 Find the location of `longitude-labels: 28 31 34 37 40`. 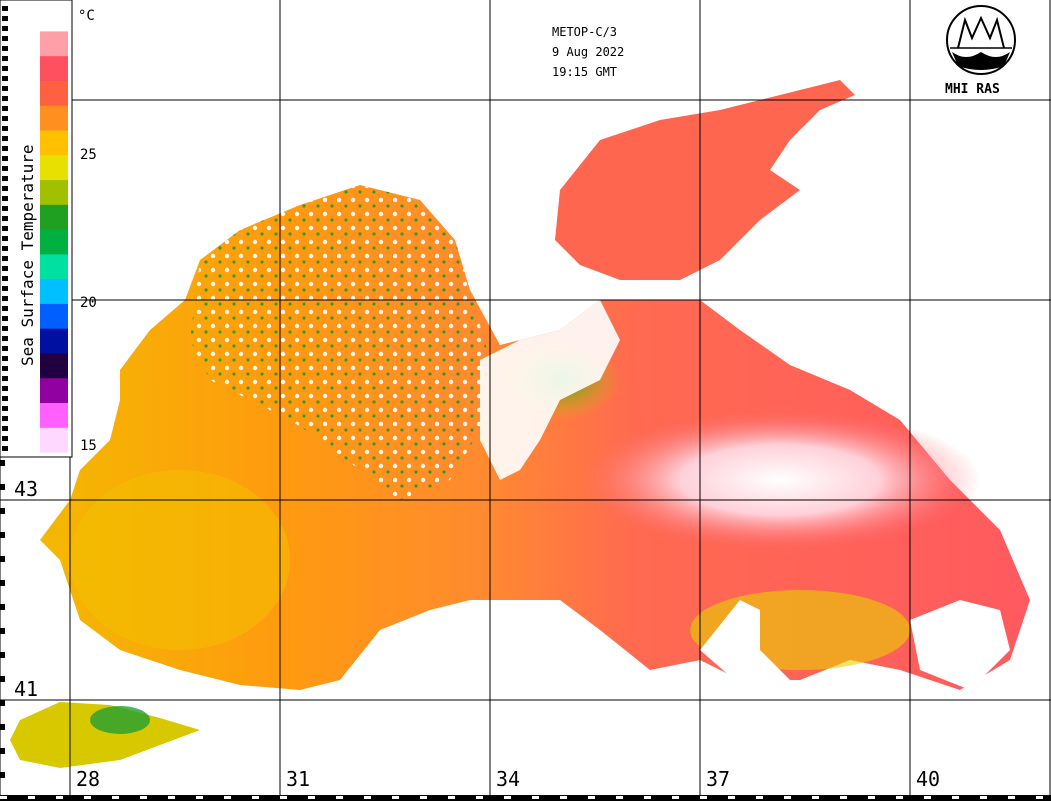

longitude-labels: 28 31 34 37 40 is located at coordinates (508, 779).